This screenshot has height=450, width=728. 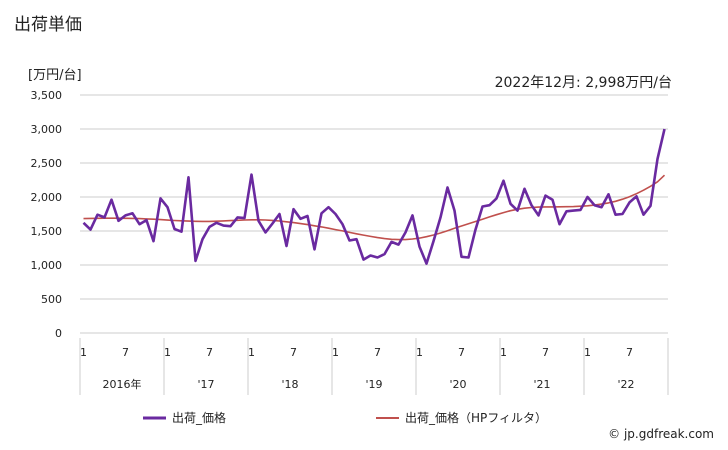 What do you see at coordinates (122, 384) in the screenshot?
I see `x-year-label: 2016年` at bounding box center [122, 384].